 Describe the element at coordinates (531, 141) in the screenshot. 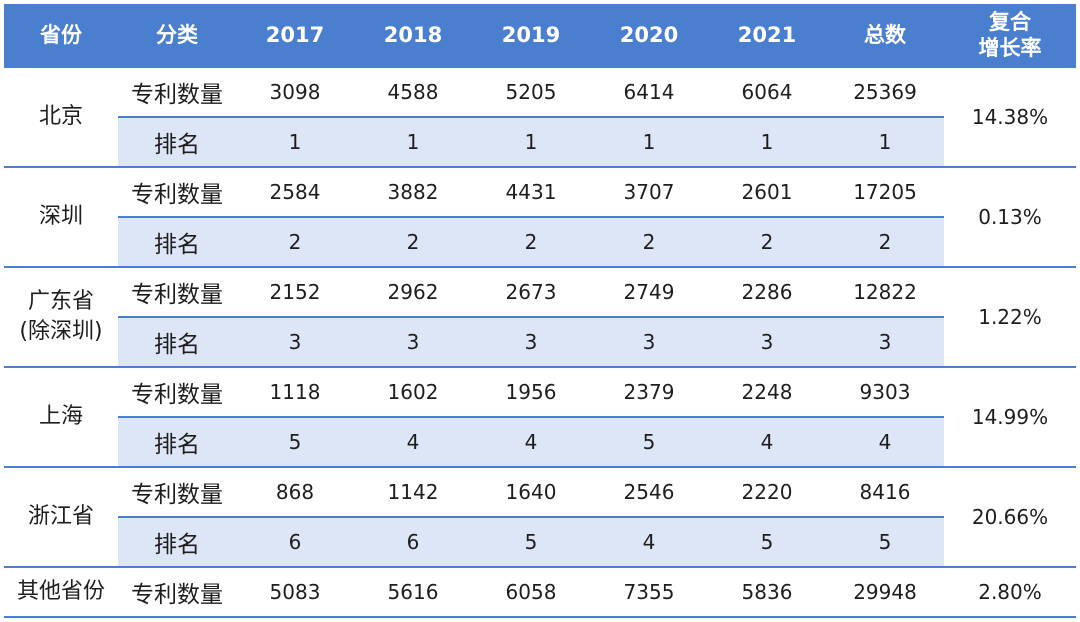

I see `rank-cell-2019: 1` at that location.